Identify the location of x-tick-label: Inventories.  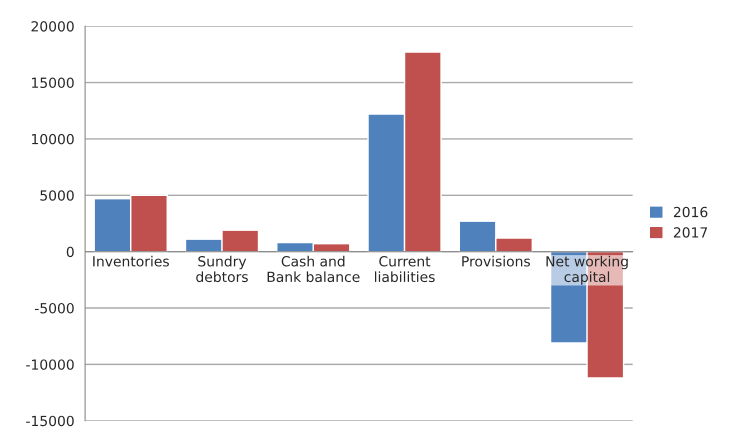
(131, 261).